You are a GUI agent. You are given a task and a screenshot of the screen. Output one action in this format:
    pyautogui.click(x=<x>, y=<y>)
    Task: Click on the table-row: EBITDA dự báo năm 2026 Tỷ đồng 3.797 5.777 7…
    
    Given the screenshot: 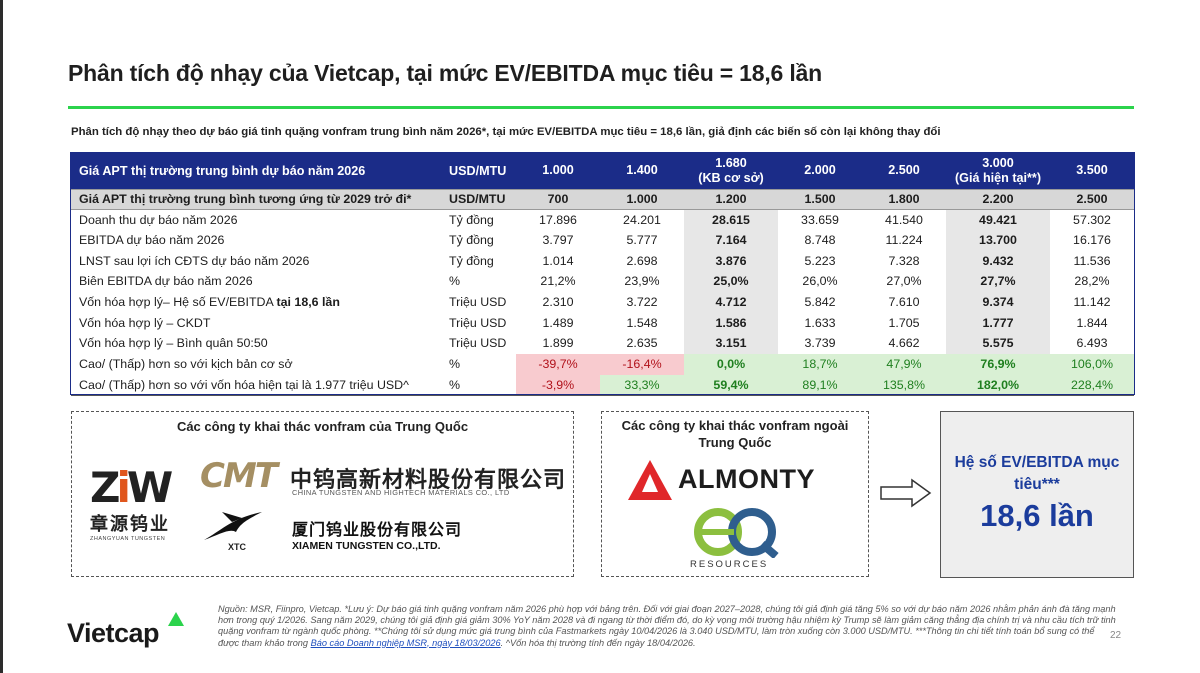 What is the action you would take?
    pyautogui.click(x=602, y=240)
    